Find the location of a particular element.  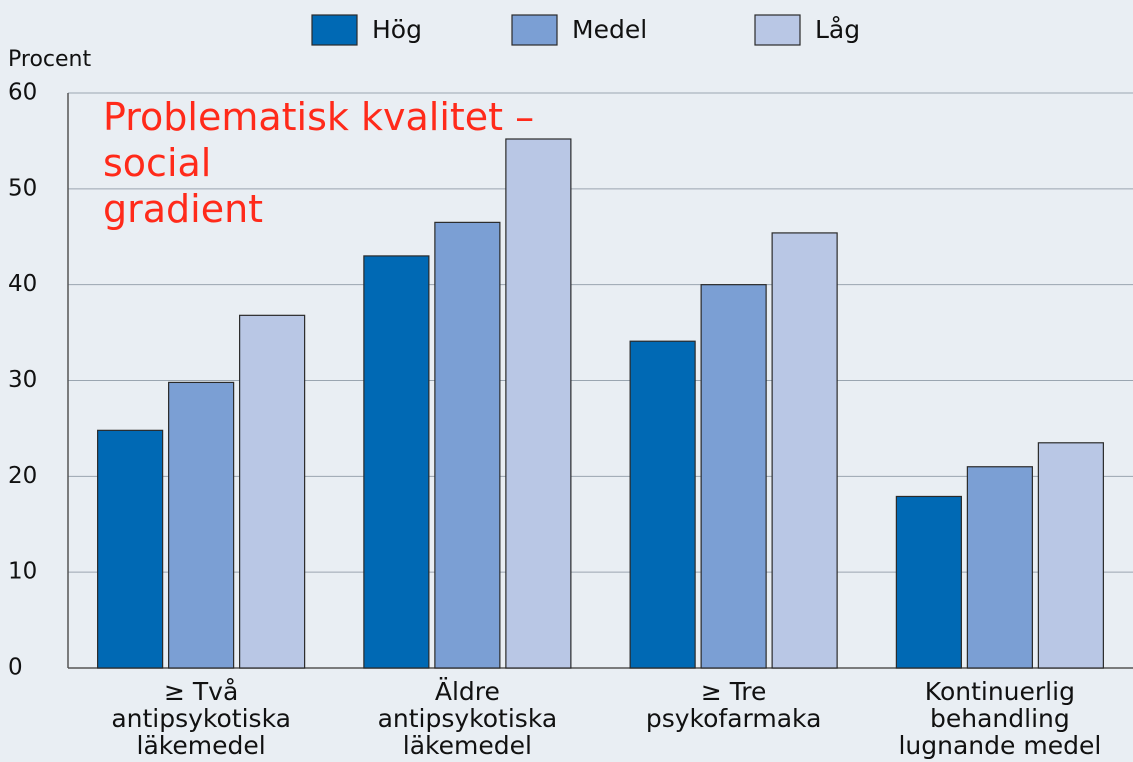

y-tick-label: 40 is located at coordinates (22, 284).